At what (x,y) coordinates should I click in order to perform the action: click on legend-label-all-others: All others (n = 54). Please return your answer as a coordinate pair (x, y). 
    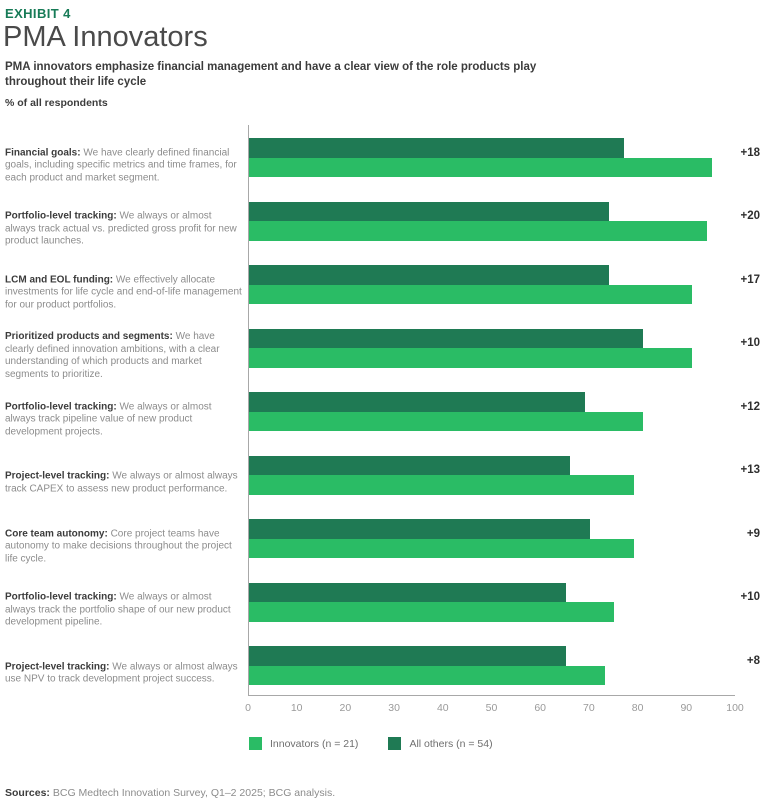
    Looking at the image, I should click on (451, 743).